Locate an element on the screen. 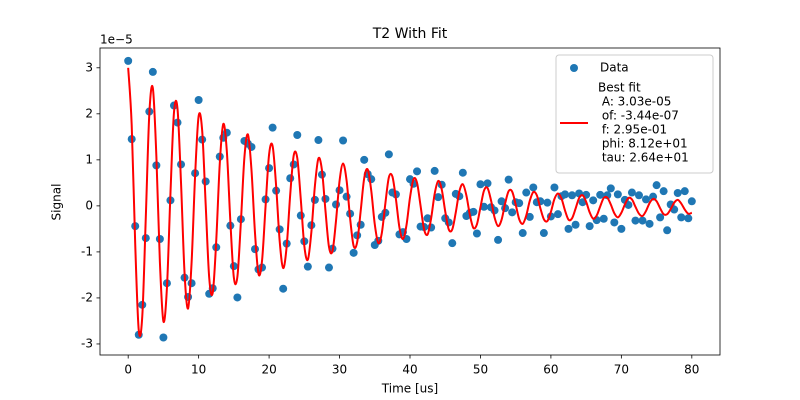 This screenshot has width=800, height=400. chart-title: T2 With Fit is located at coordinates (410, 34).